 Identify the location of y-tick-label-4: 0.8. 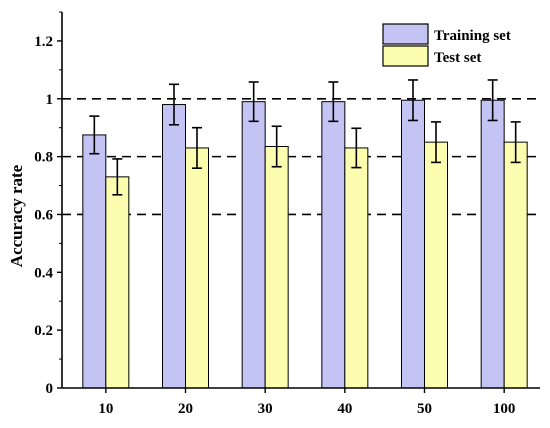
(43, 158).